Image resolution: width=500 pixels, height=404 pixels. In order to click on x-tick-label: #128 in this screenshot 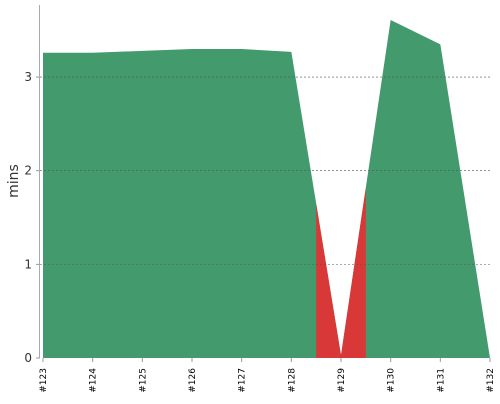, I will do `click(292, 380)`.